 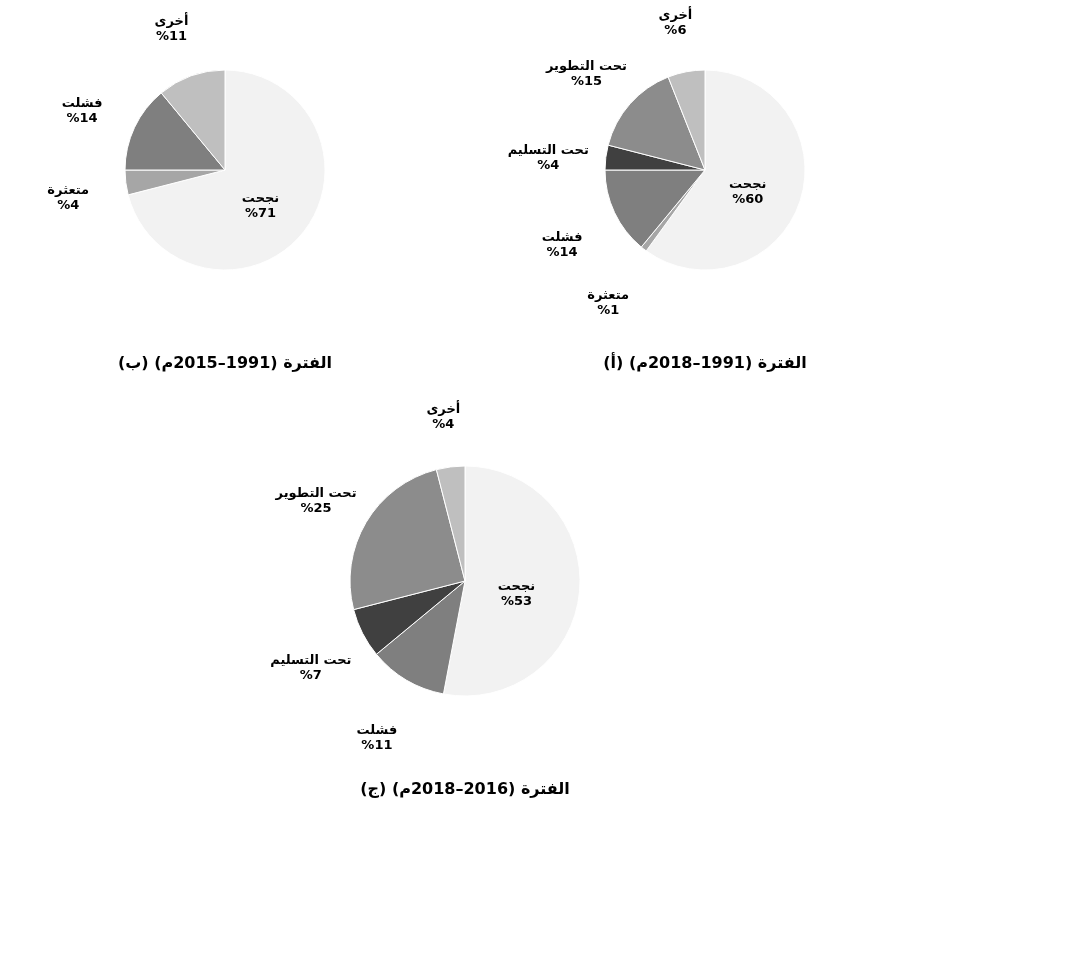 What do you see at coordinates (748, 198) in the screenshot?
I see `data-label: %60` at bounding box center [748, 198].